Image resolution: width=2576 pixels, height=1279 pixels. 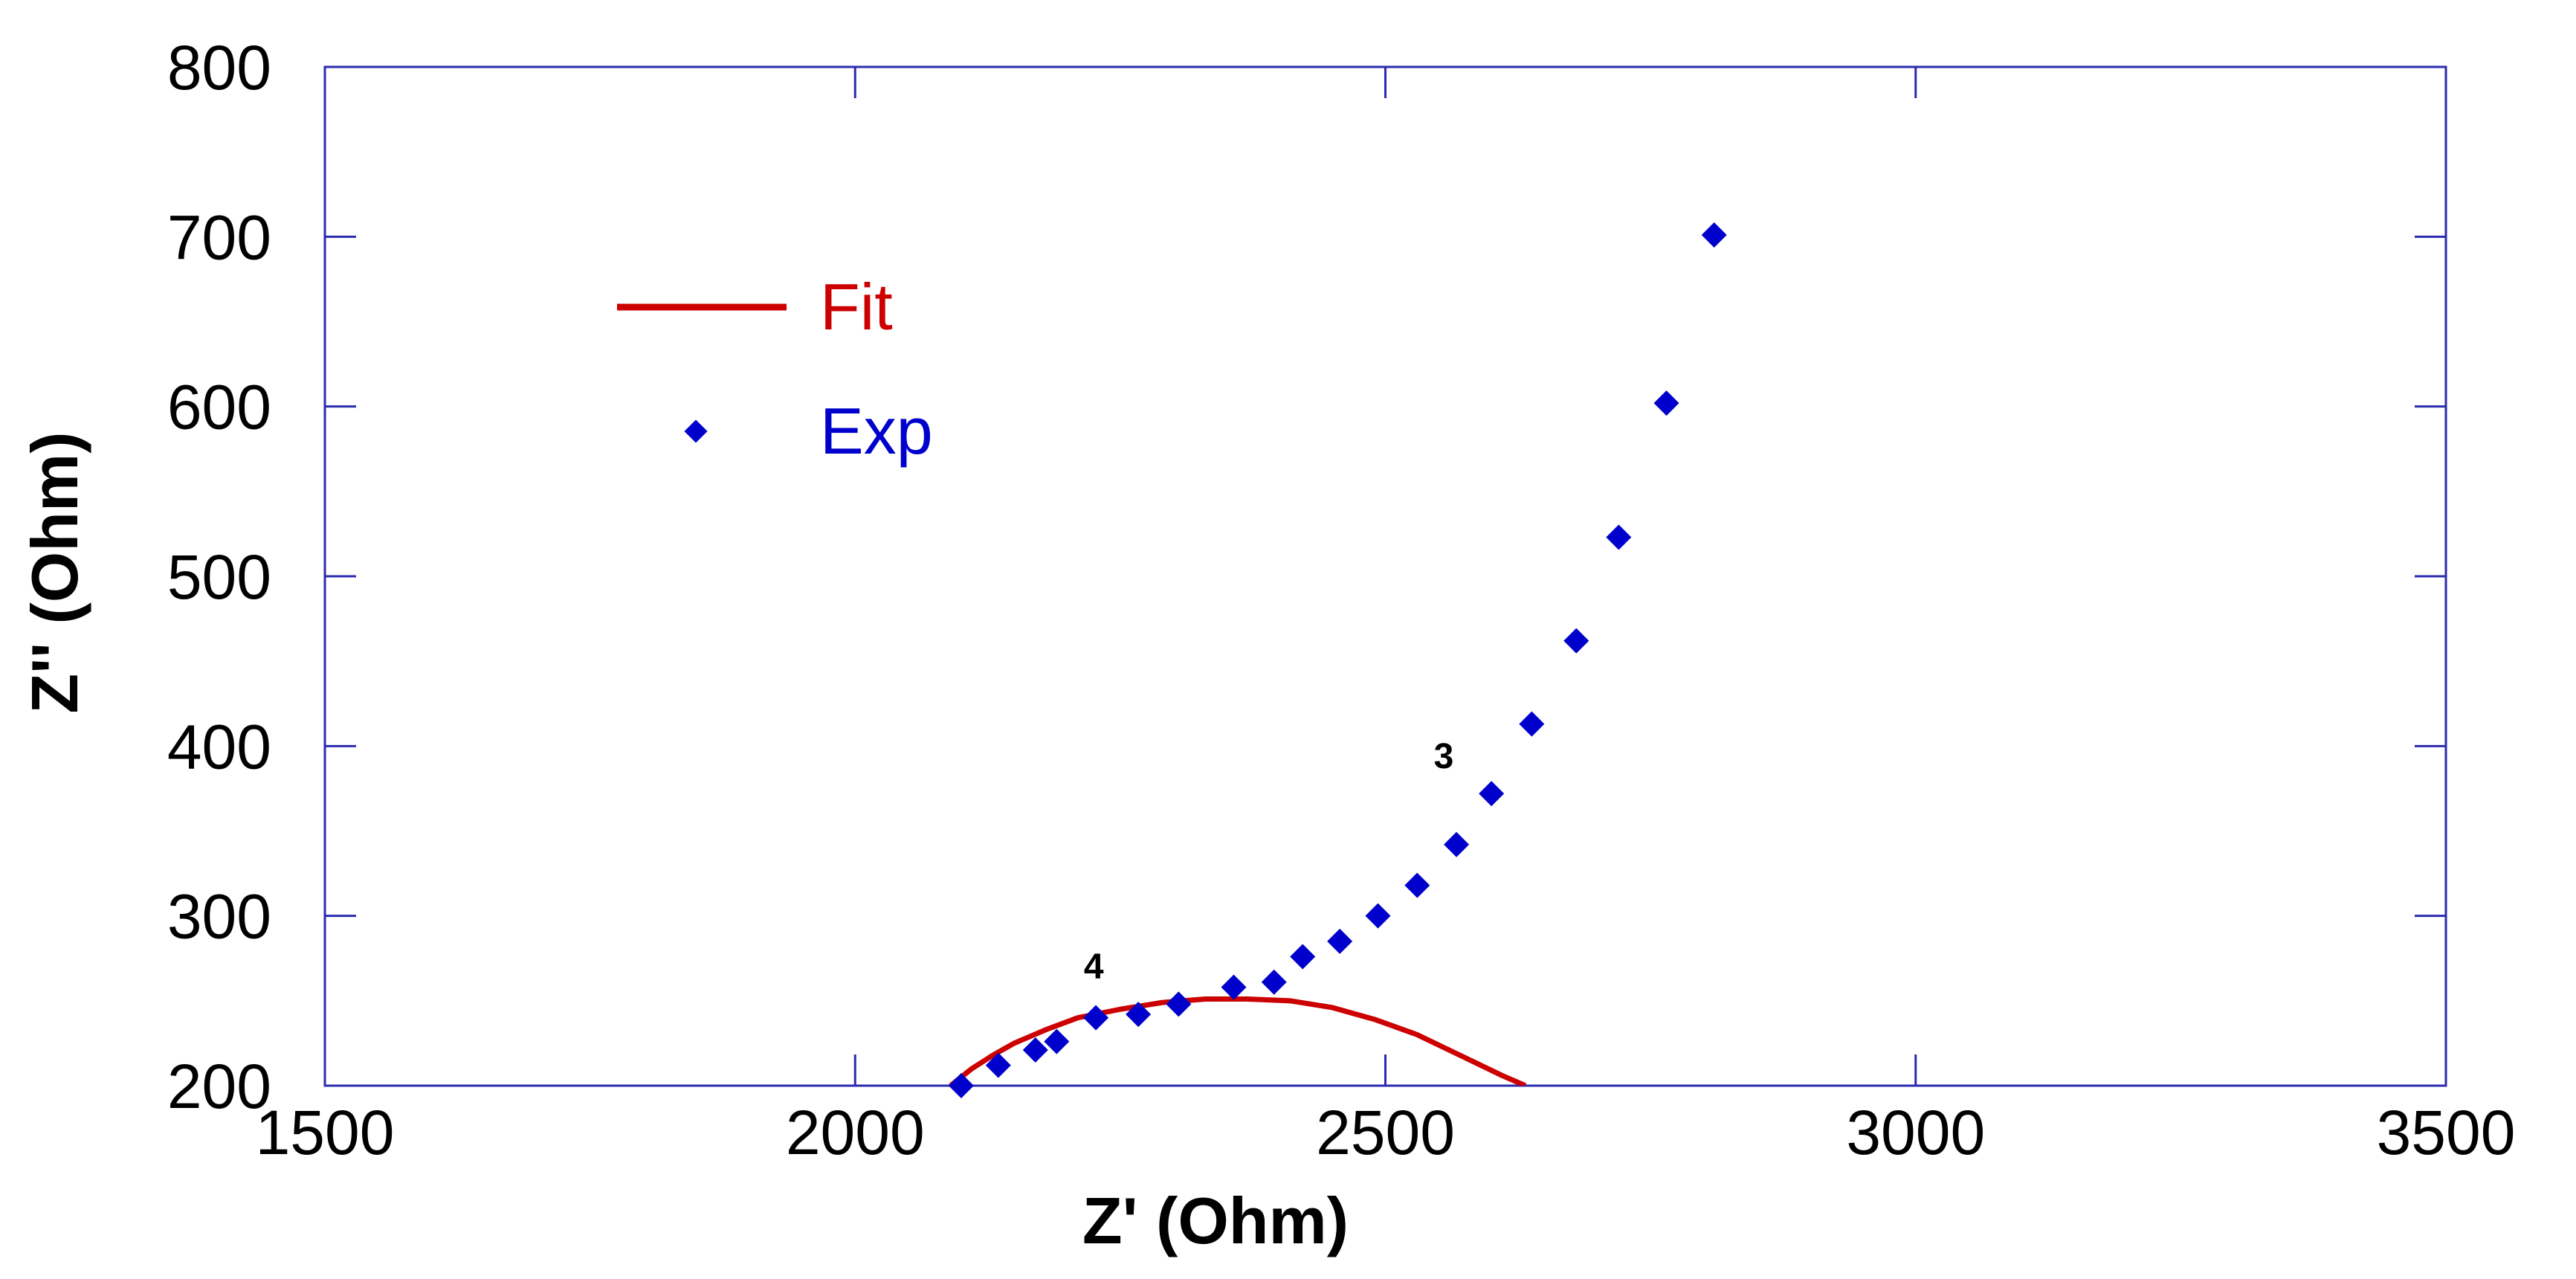 I want to click on y-tick-label: 400, so click(x=219, y=747).